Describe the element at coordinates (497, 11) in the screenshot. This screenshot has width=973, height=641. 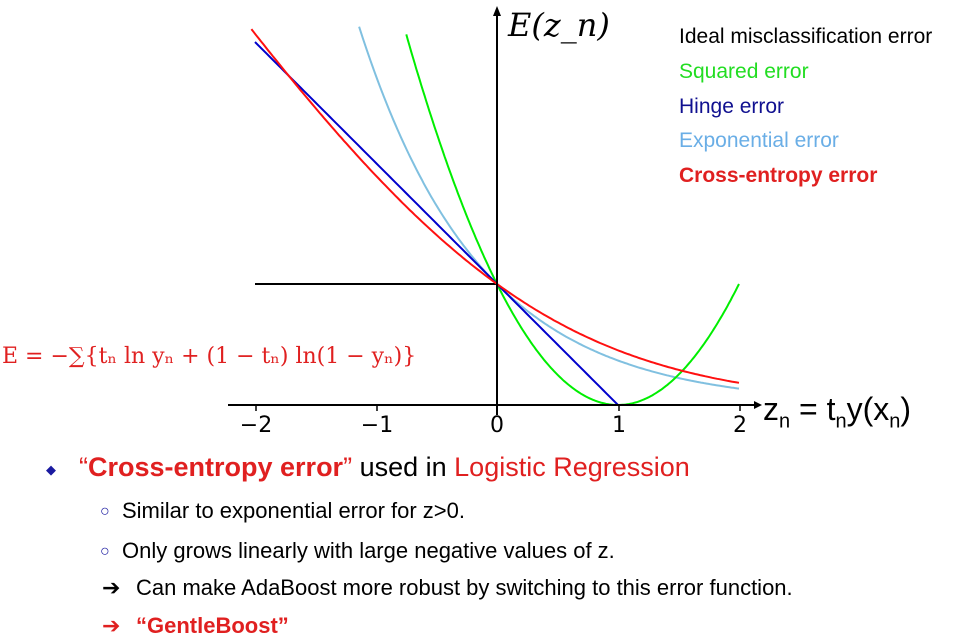
I see `y-axis-arrow` at that location.